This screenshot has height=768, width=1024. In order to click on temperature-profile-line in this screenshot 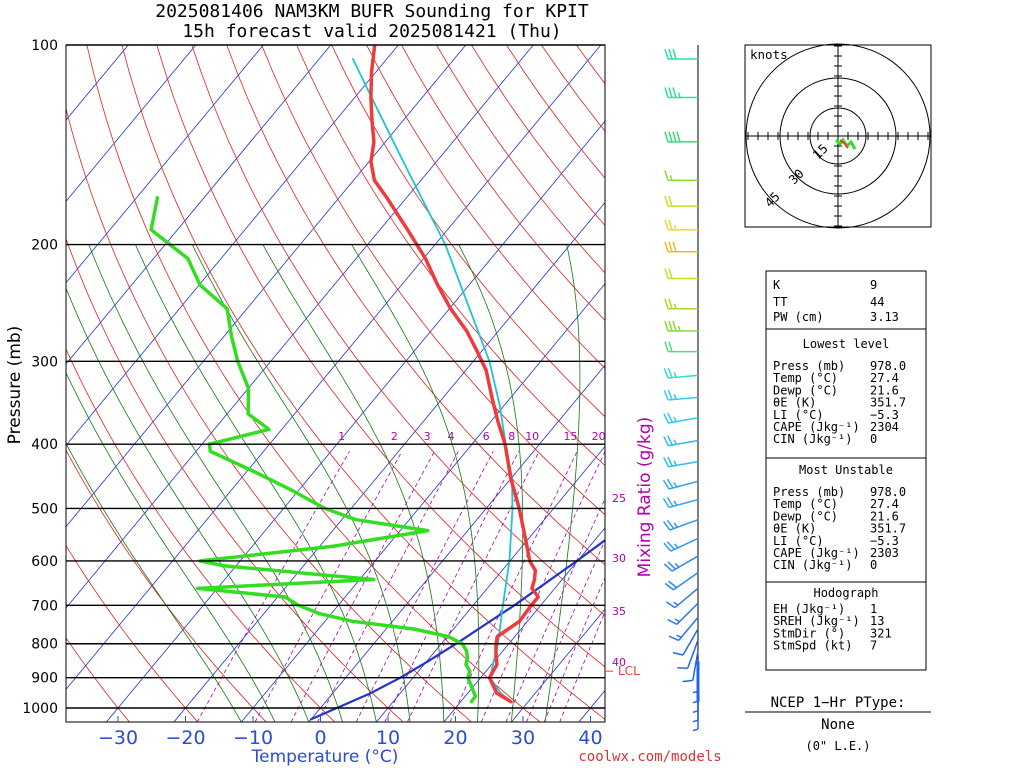, I will do `click(454, 374)`.